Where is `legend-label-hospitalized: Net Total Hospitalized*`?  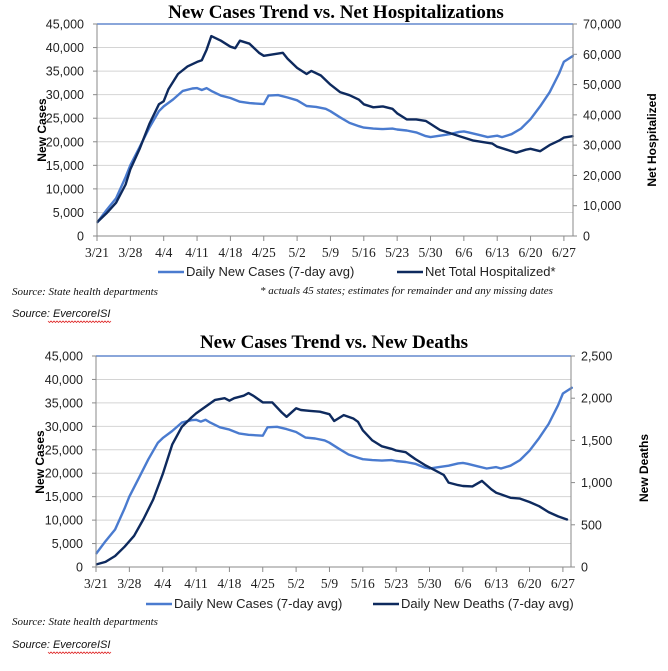
legend-label-hospitalized: Net Total Hospitalized* is located at coordinates (490, 271).